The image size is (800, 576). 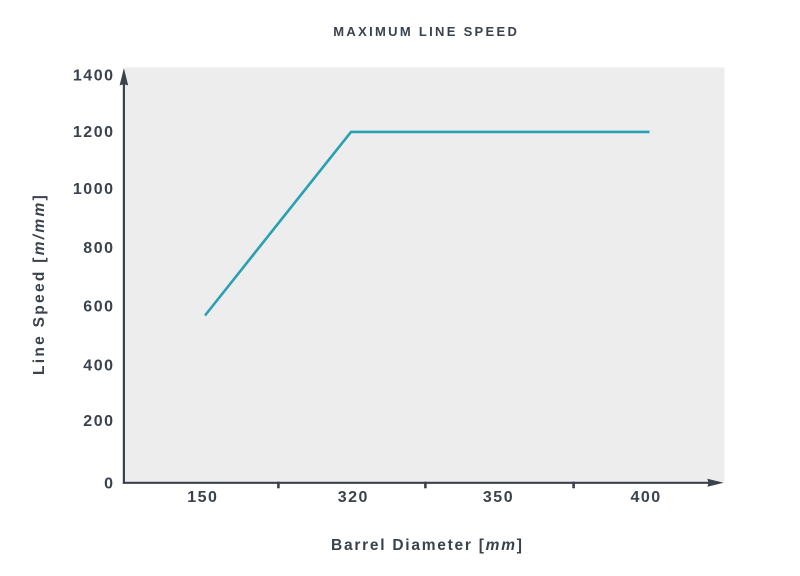 What do you see at coordinates (94, 189) in the screenshot?
I see `svg-text: 1000` at bounding box center [94, 189].